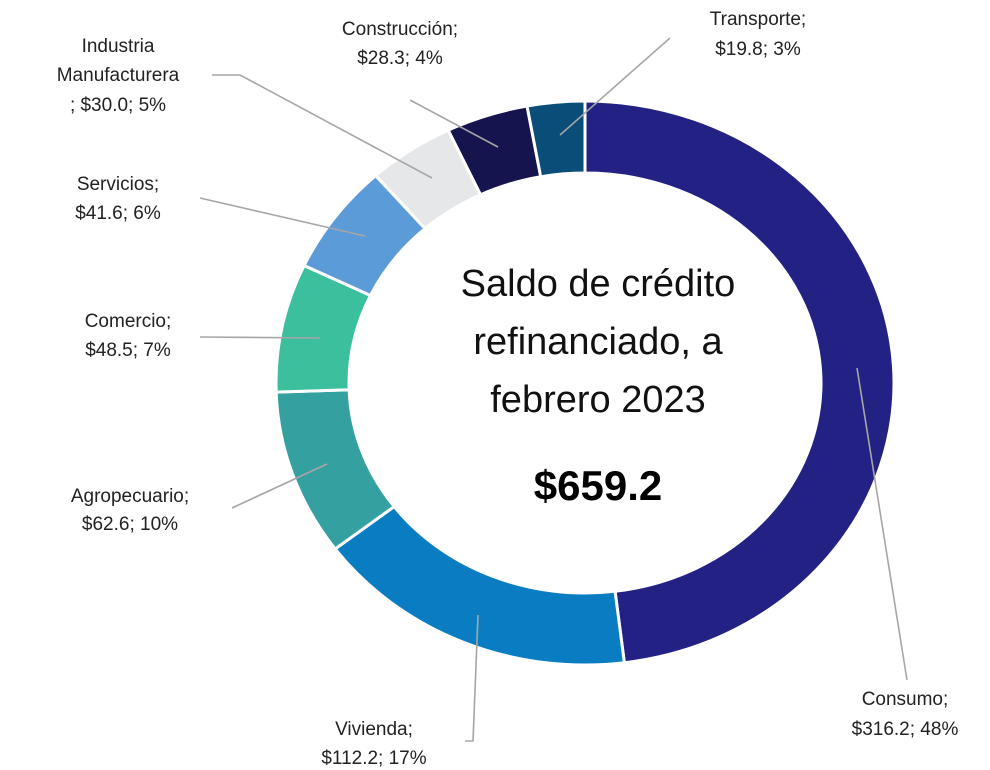 This screenshot has width=990, height=770. Describe the element at coordinates (400, 29) in the screenshot. I see `category-label: Construcción;` at that location.